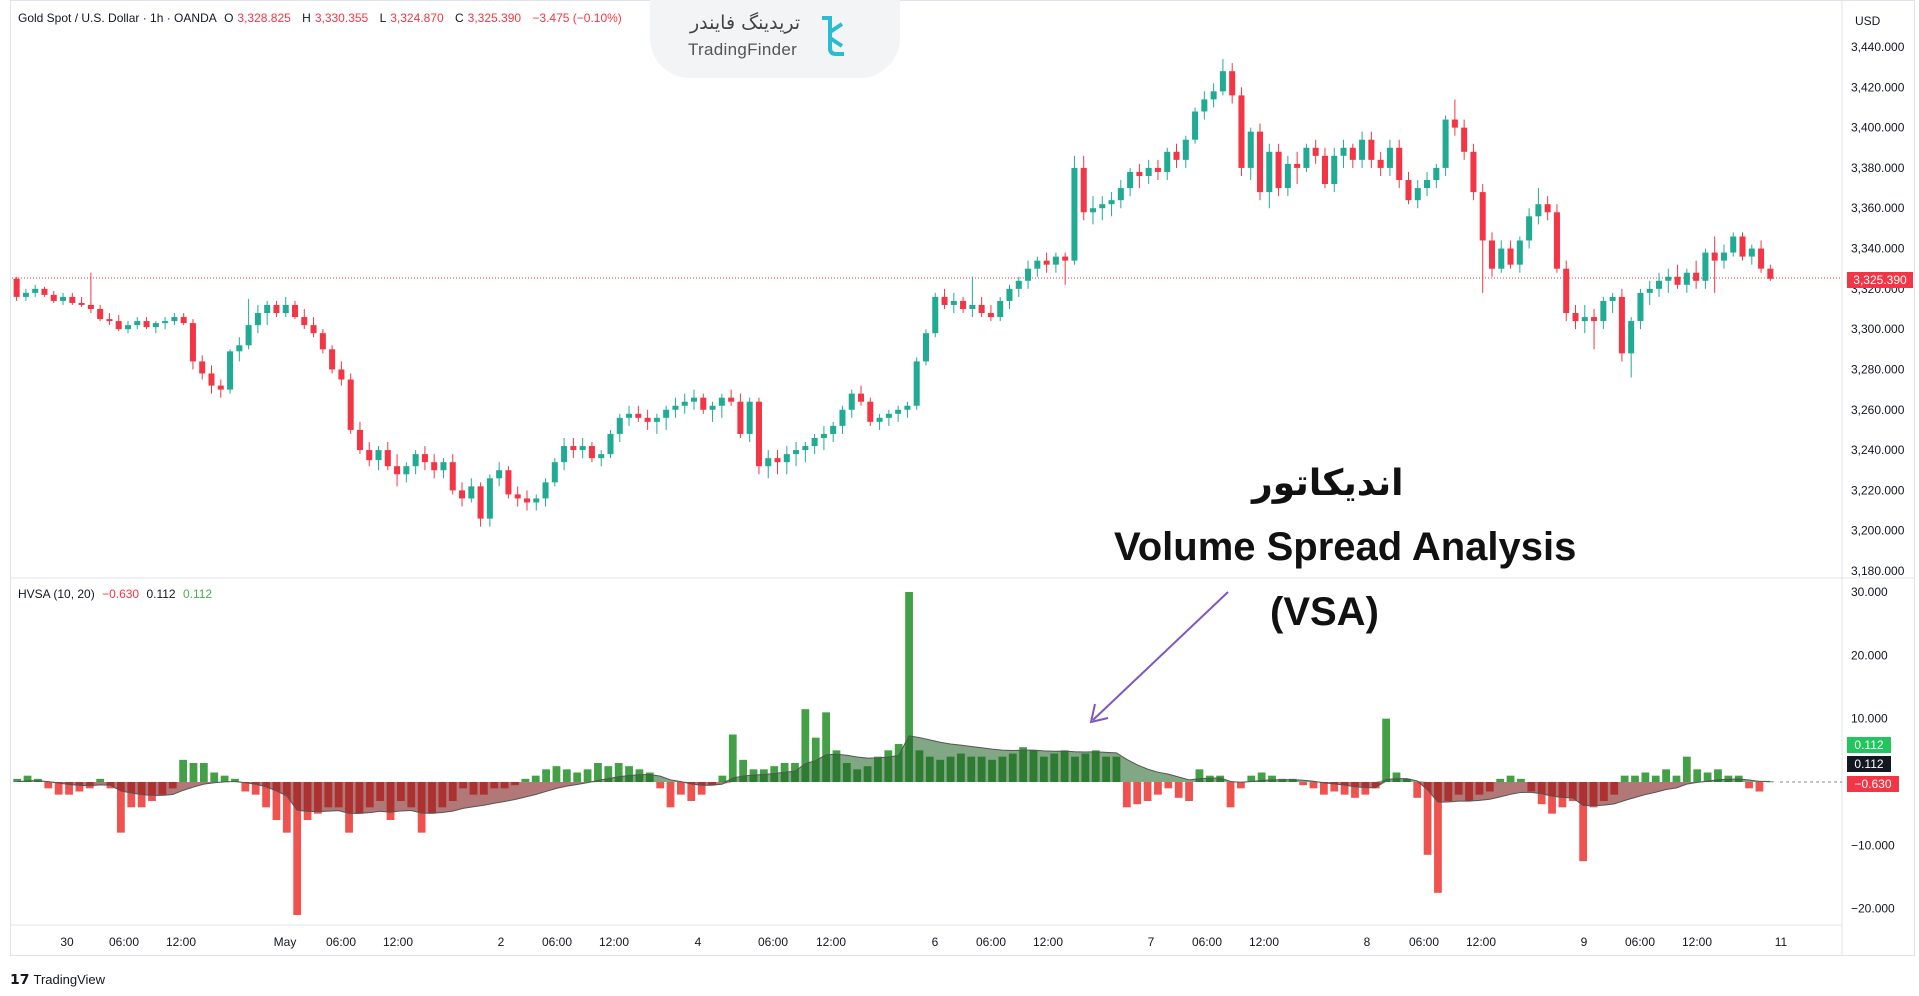 Image resolution: width=1919 pixels, height=996 pixels. I want to click on price-tick-label: 3,220.000, so click(1878, 490).